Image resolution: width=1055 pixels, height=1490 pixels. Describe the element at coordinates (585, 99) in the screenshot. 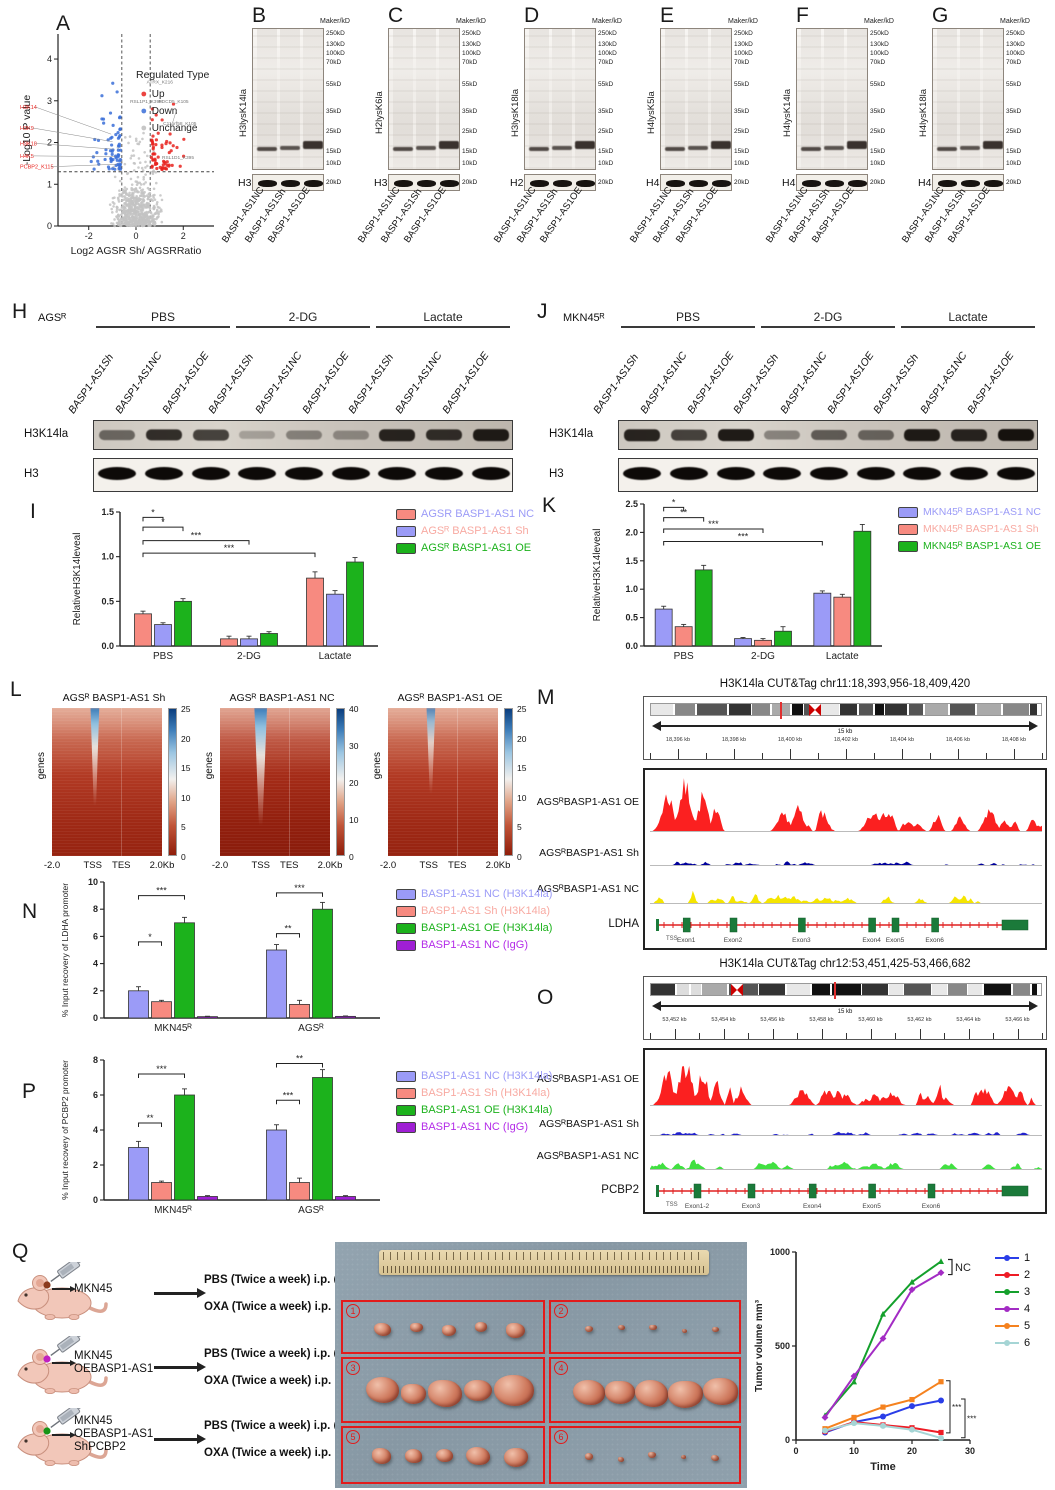

I see `blot-lane` at that location.